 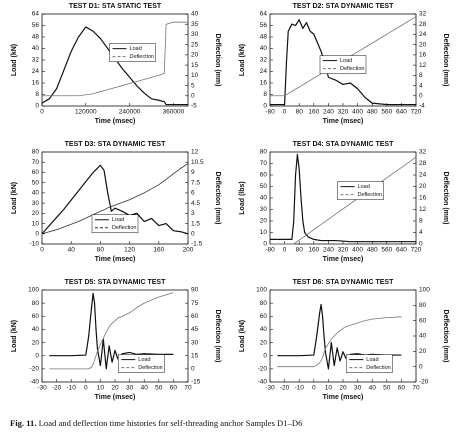 I want to click on y2-tick-label: 6, so click(x=193, y=193).